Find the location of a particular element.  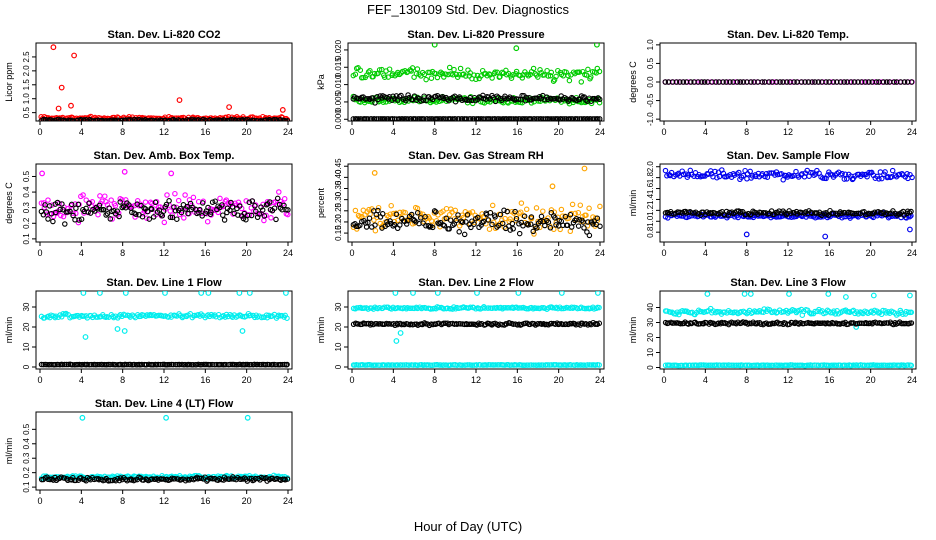

x-tick-label: 12 is located at coordinates (788, 380).